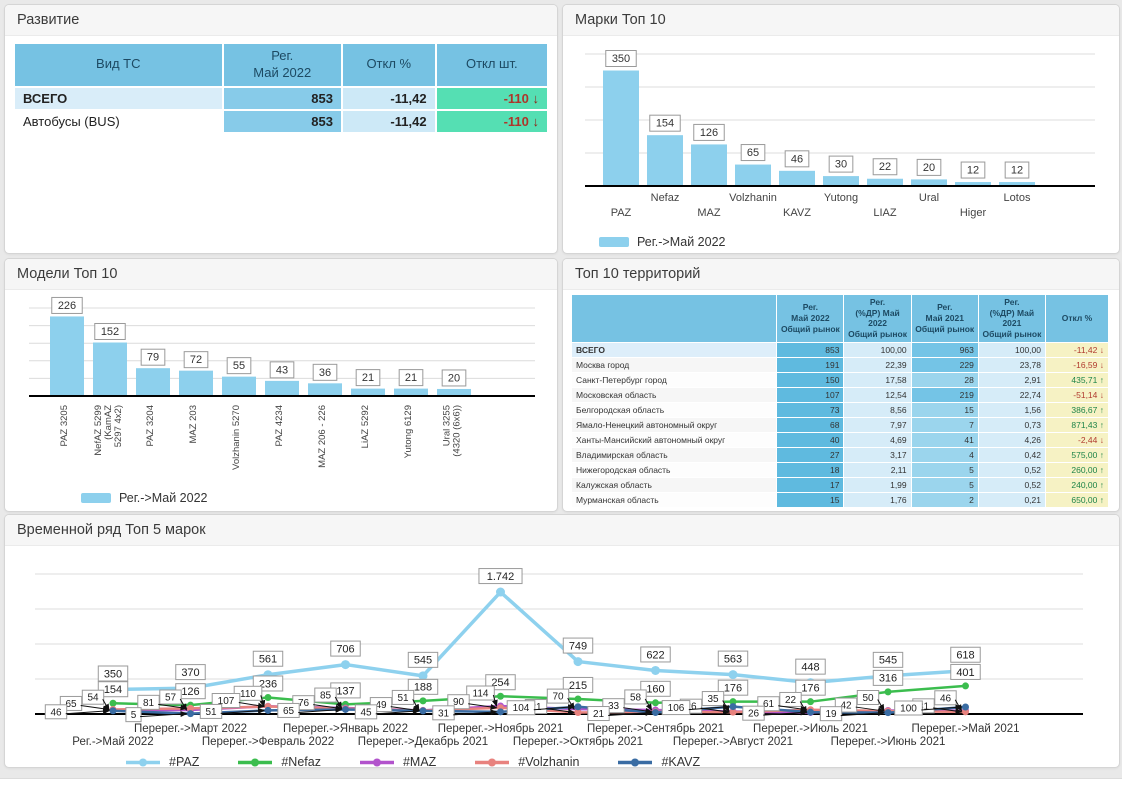 The height and width of the screenshot is (793, 1122). What do you see at coordinates (877, 499) in the screenshot?
I see `share-2022-cell: 1,76` at bounding box center [877, 499].